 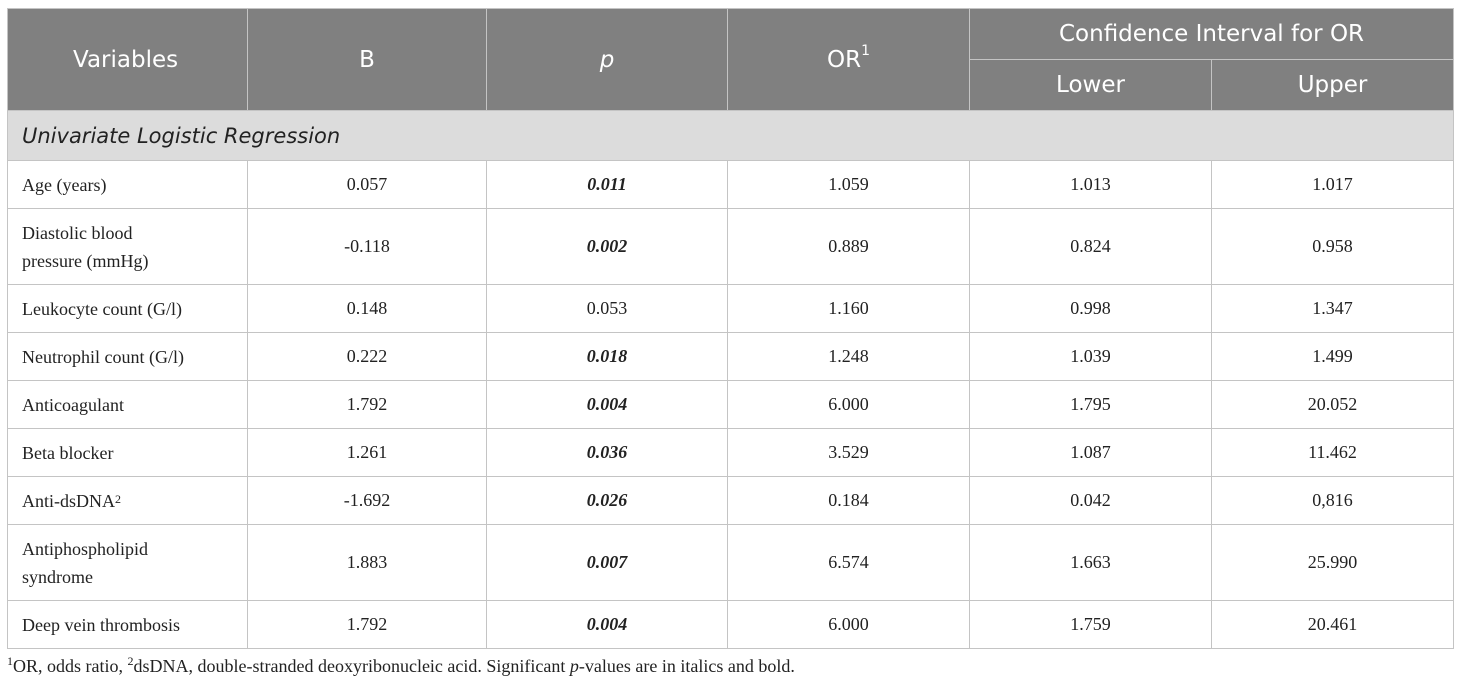 I want to click on header-variables: Variables, so click(x=127, y=59).